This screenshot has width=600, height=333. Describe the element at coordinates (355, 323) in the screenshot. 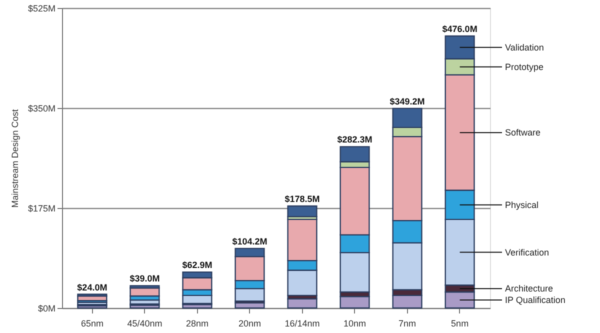

I see `x-tick-label: 10nm` at that location.